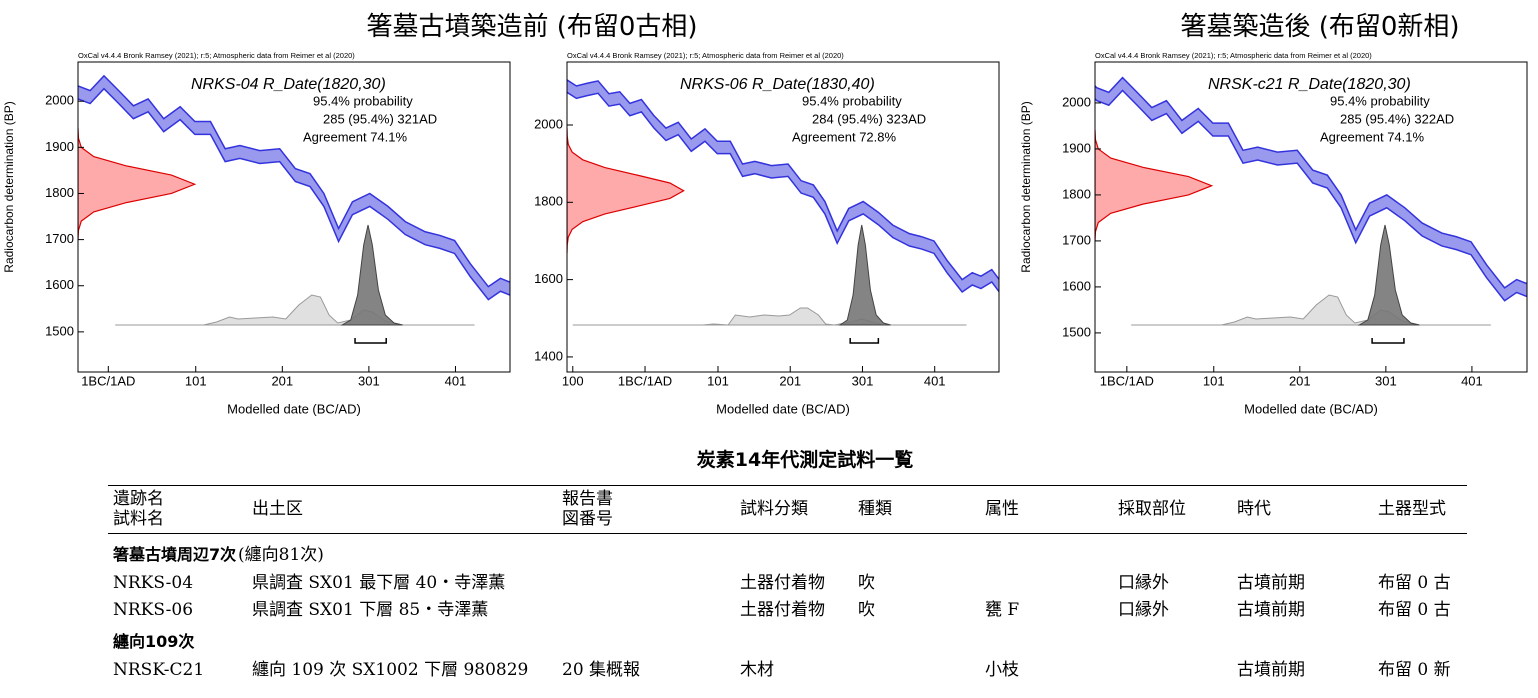 The height and width of the screenshot is (698, 1538). I want to click on note: 284 (95.4%) 323AD, so click(869, 118).